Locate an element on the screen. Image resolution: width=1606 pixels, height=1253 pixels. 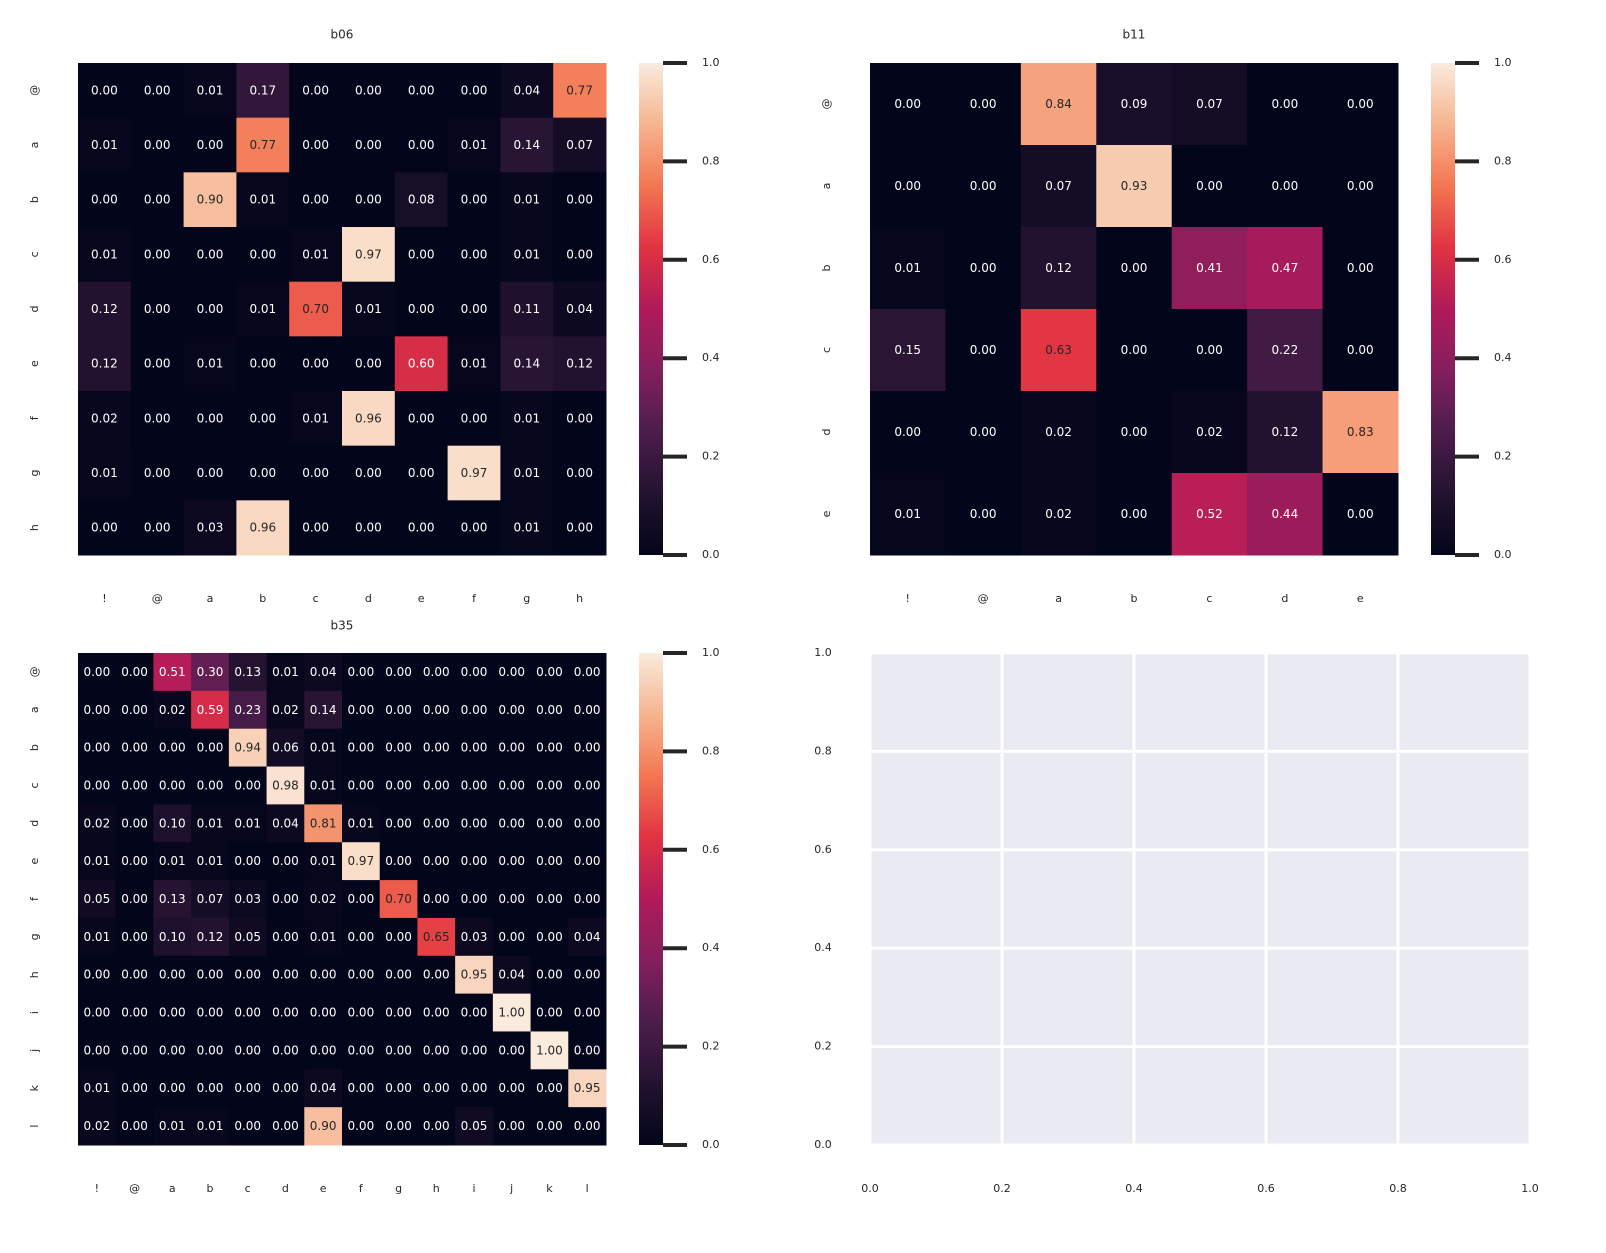
cell-value-label: 0.02 is located at coordinates (323, 899).